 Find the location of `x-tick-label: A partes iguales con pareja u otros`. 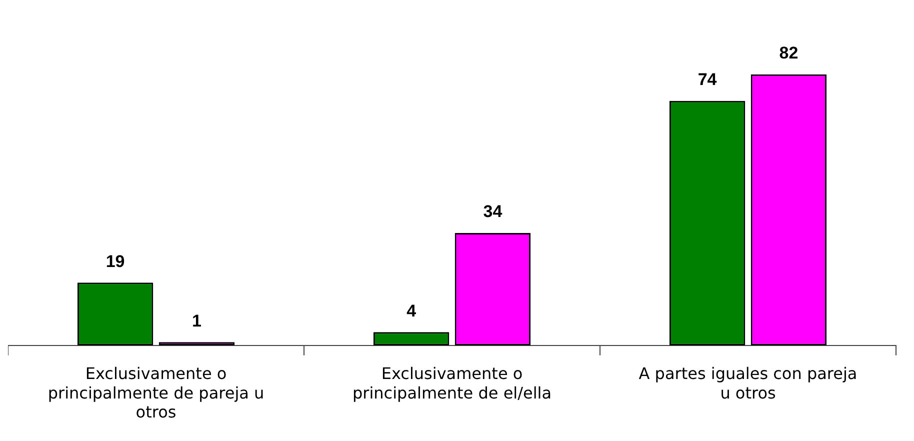

x-tick-label: A partes iguales con pareja u otros is located at coordinates (748, 383).